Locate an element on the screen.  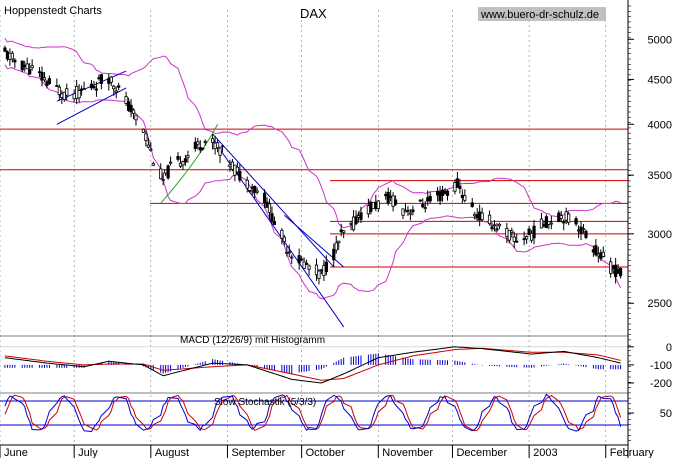
website-label: www.buero-dr-schulz.de is located at coordinates (539, 15).